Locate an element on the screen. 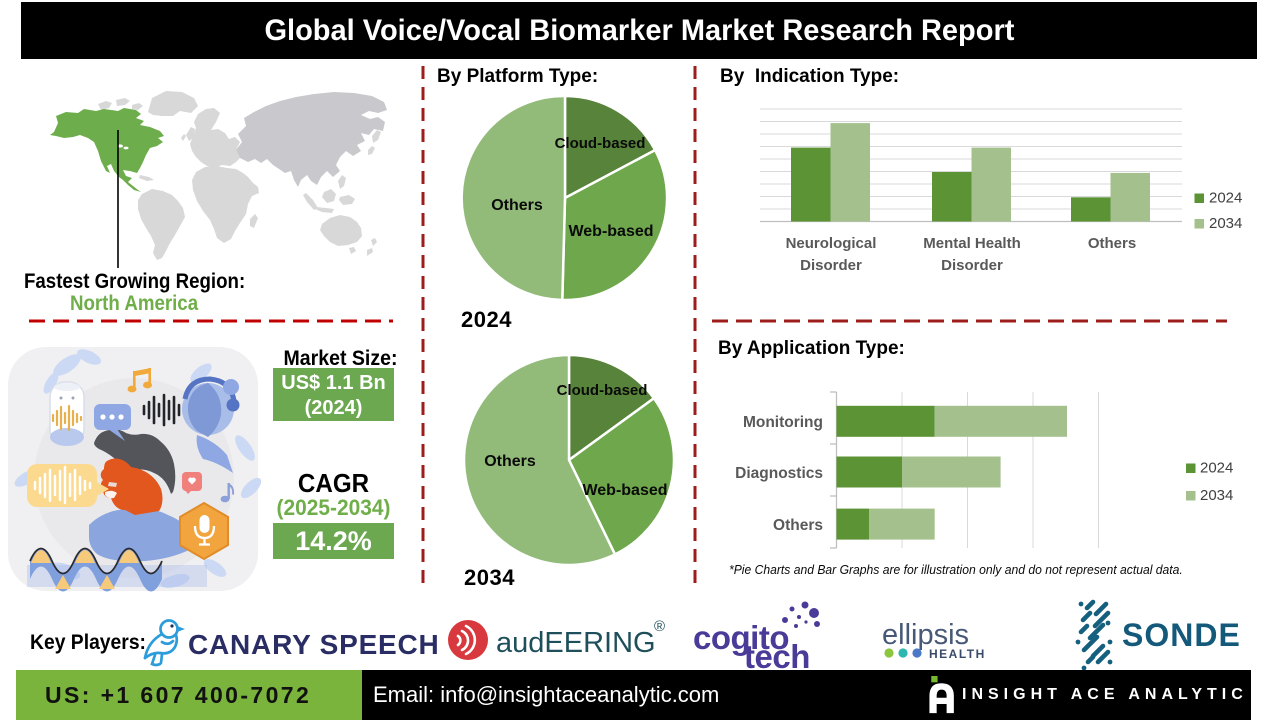 The height and width of the screenshot is (720, 1280). svg-text: CANARY SPEECH is located at coordinates (314, 644).